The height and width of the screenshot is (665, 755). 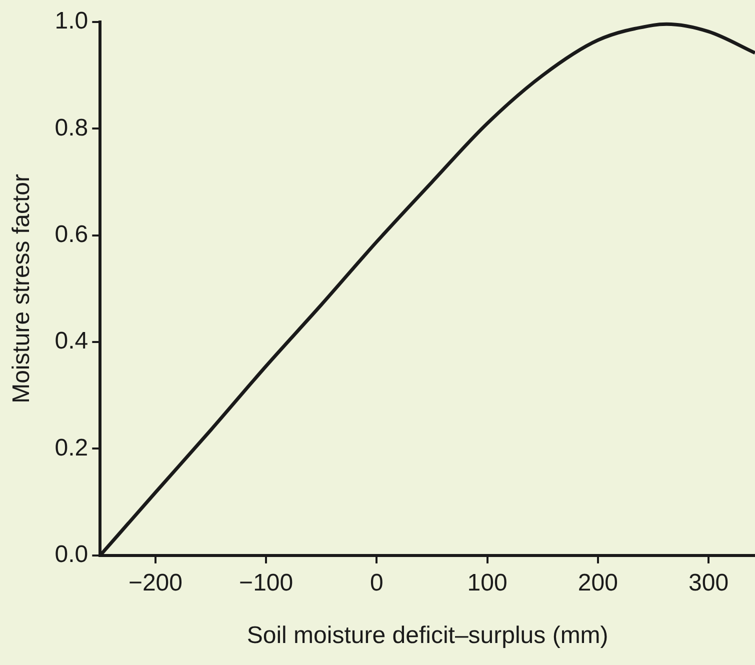 I want to click on x-tick-label: 300, so click(x=708, y=582).